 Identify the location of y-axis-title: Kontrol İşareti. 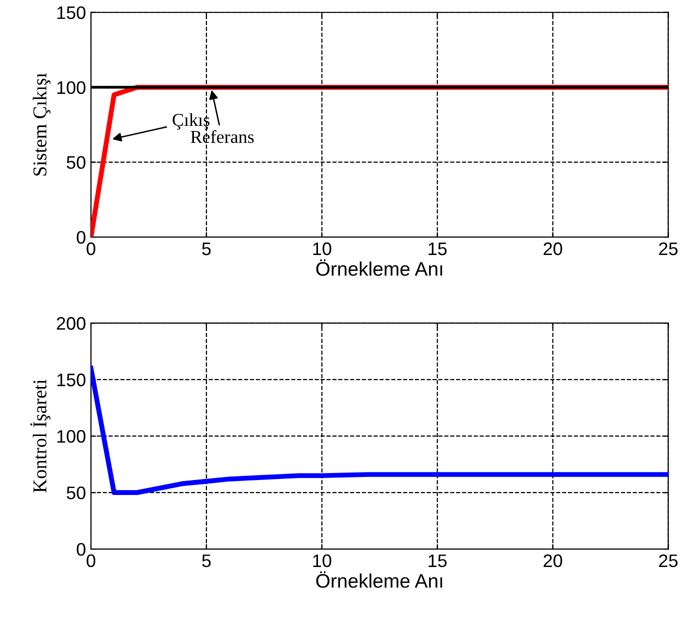
(40, 435).